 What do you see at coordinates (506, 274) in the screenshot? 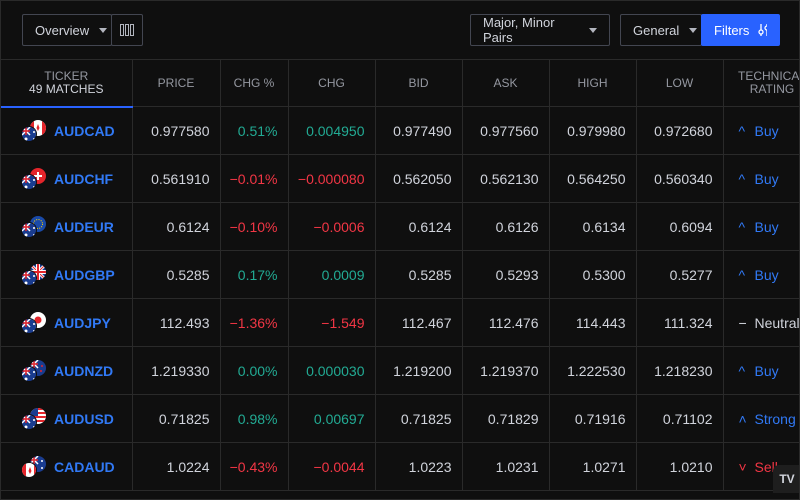
I see `ask-cell: 0.5293` at bounding box center [506, 274].